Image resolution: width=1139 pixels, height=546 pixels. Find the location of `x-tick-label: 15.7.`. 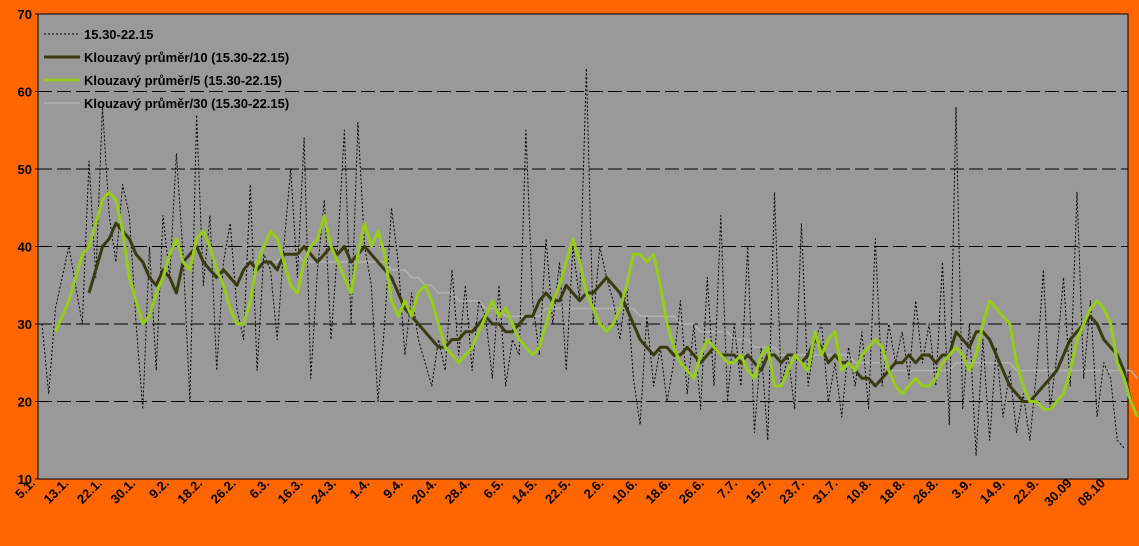

x-tick-label: 15.7. is located at coordinates (758, 491).